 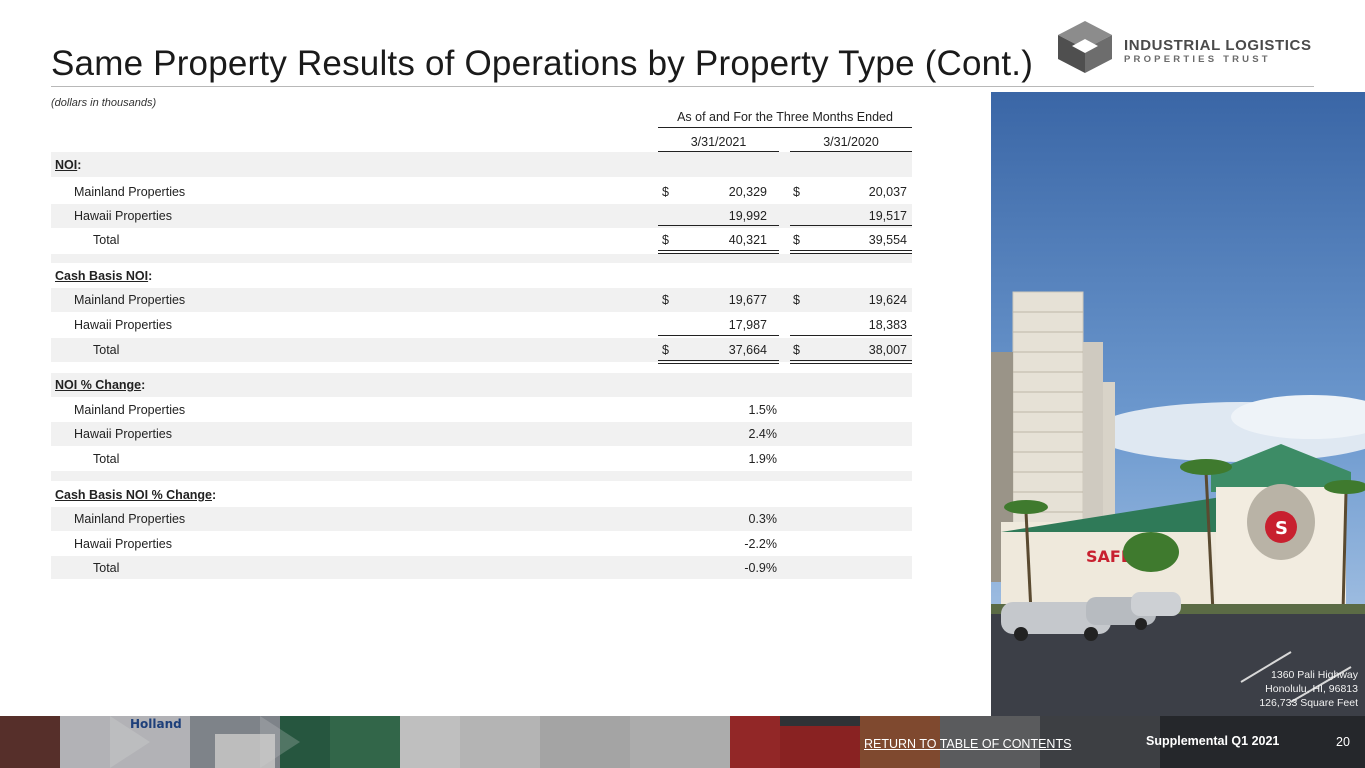 I want to click on value-2020: 18,383, so click(x=887, y=325).